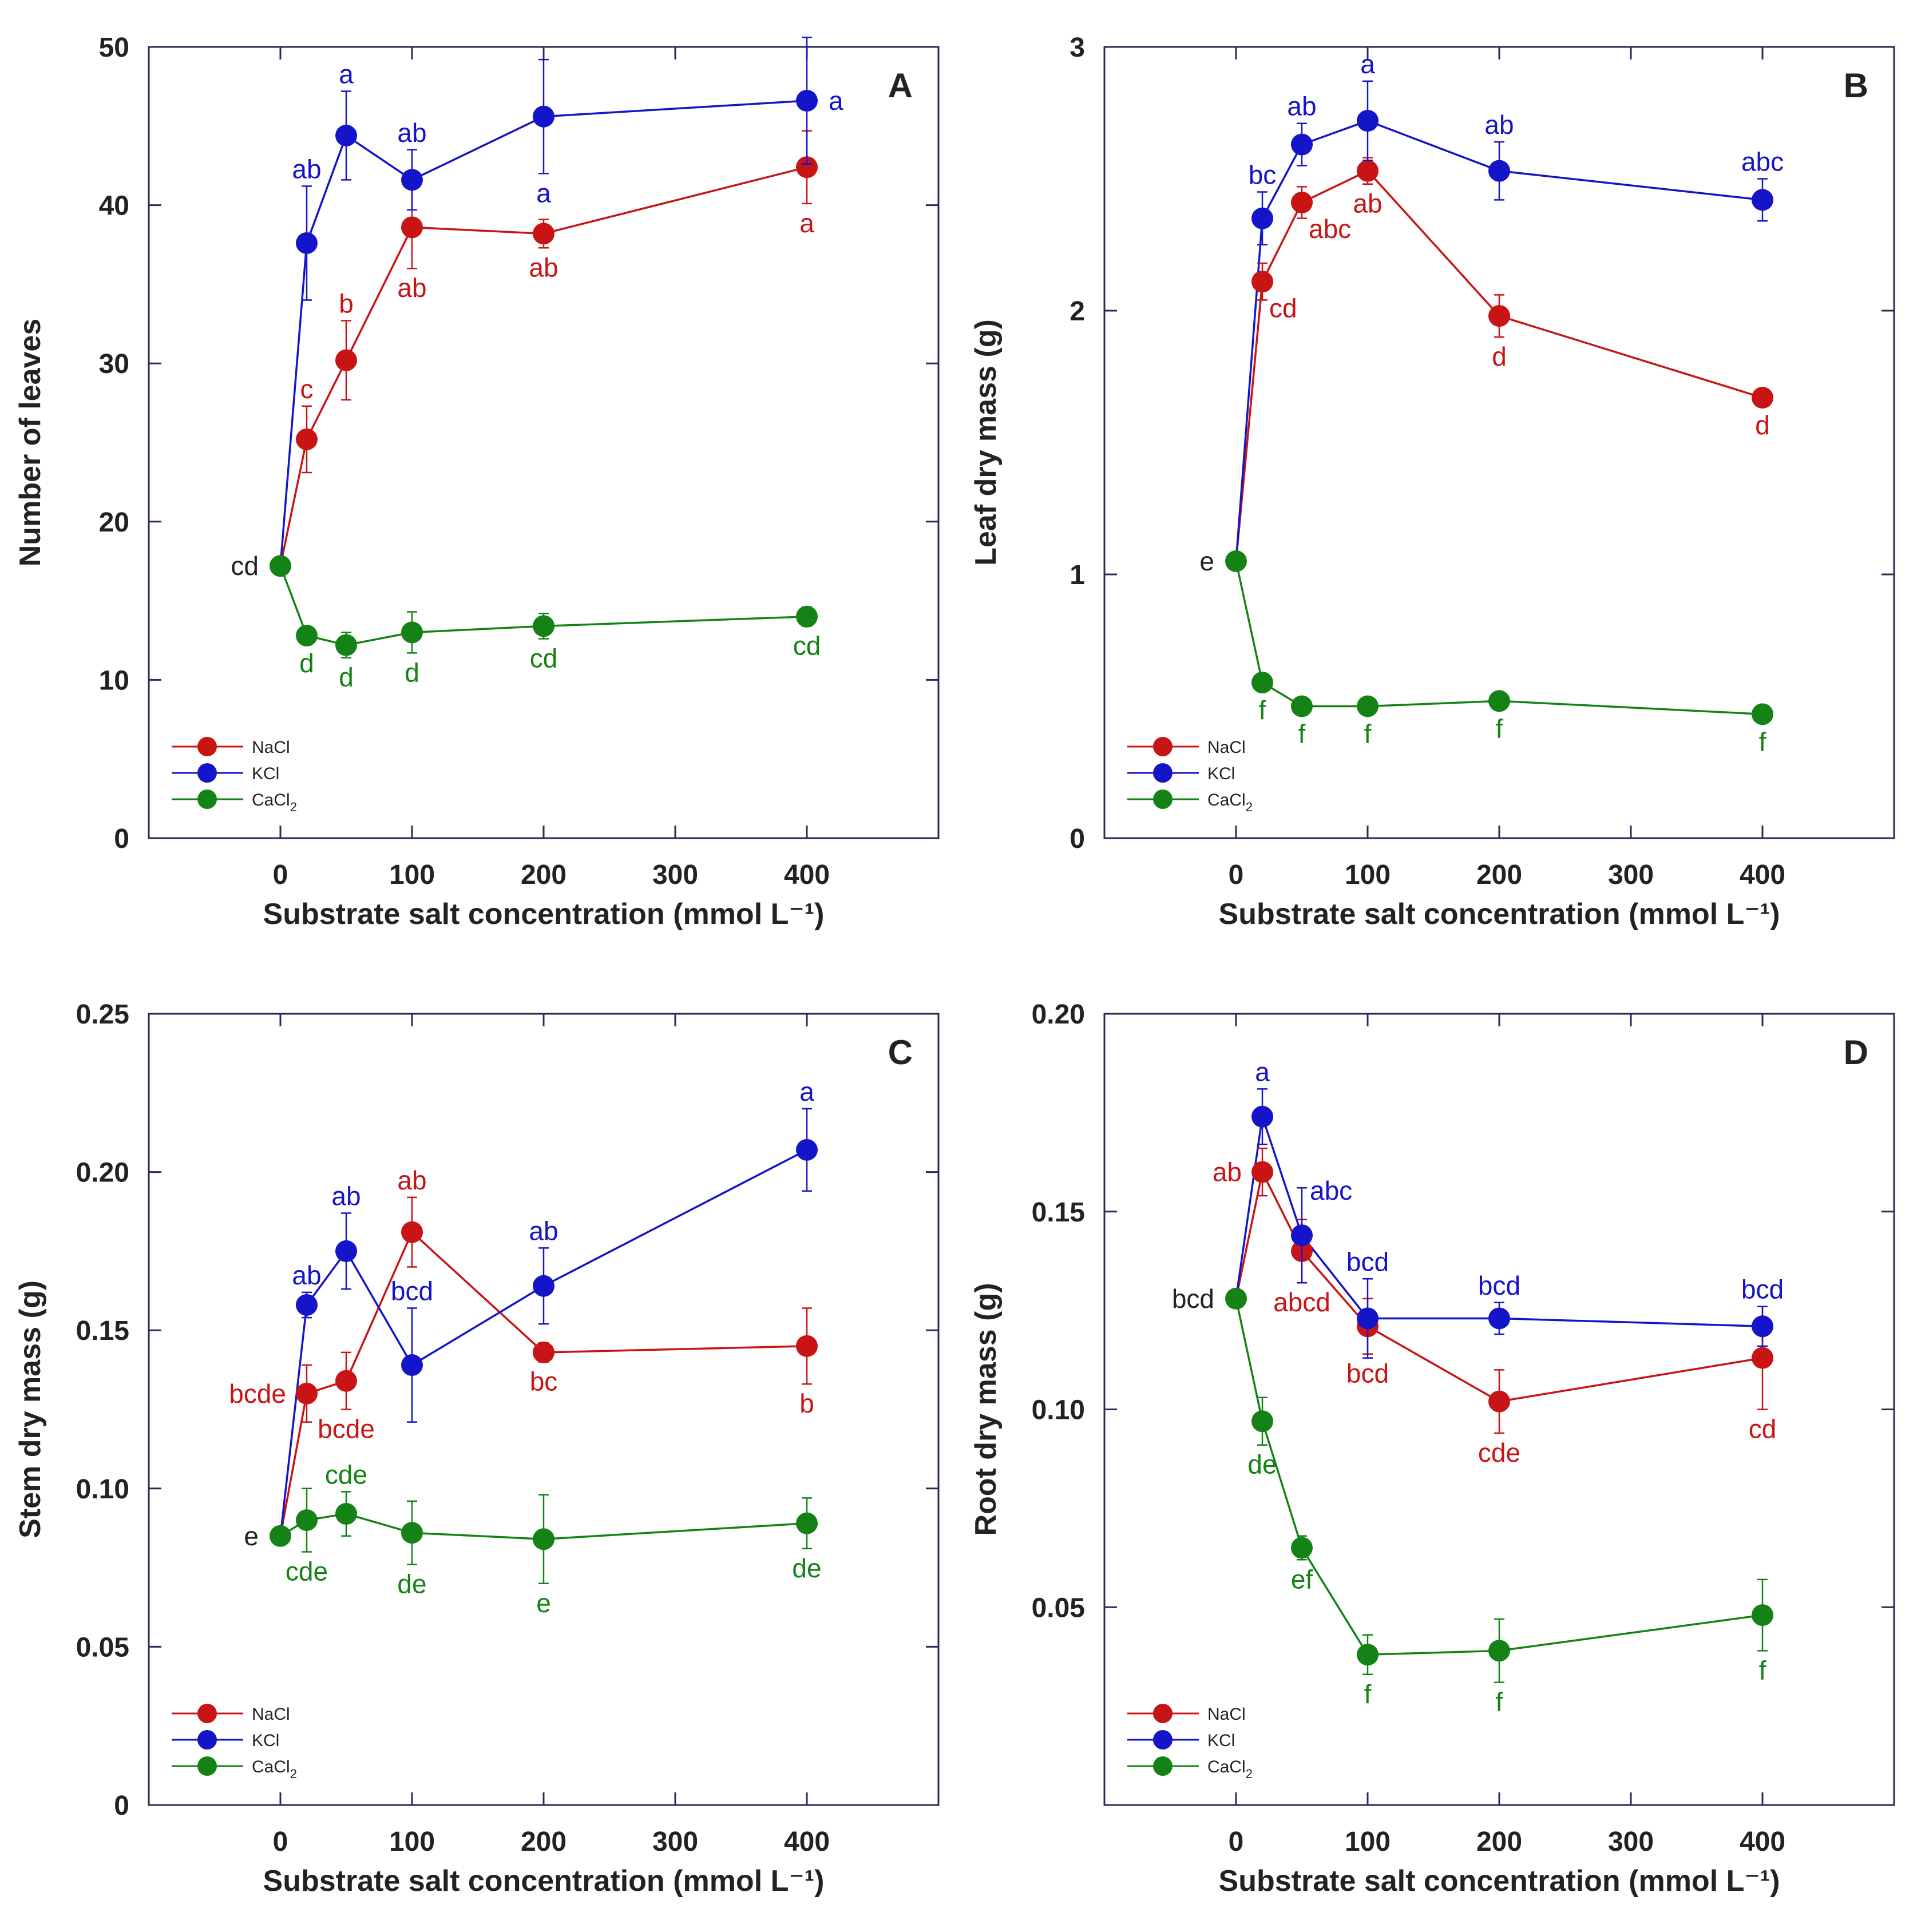  Describe the element at coordinates (1301, 1302) in the screenshot. I see `sig-label-nacl: abcd` at that location.